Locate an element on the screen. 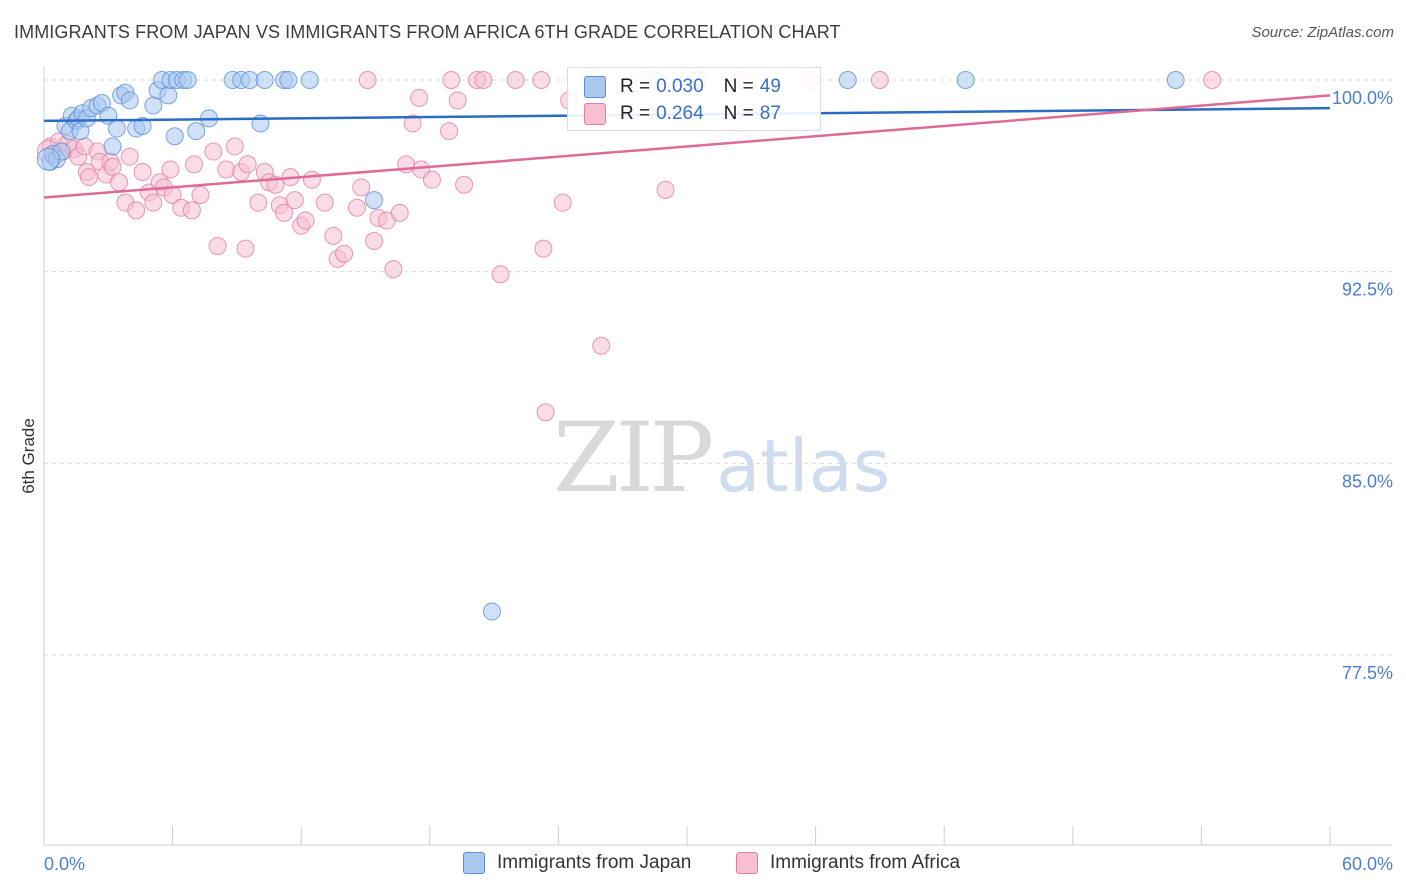 This screenshot has width=1406, height=892. source-label: Source: ZipAtlas.com is located at coordinates (1322, 32).